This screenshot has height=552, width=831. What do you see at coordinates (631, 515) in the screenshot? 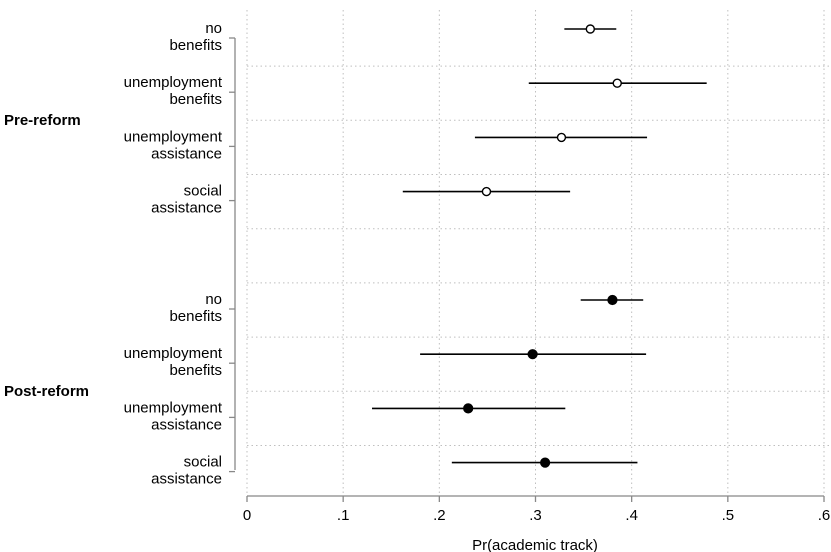
I see `x-tick-label: .4` at bounding box center [631, 515].